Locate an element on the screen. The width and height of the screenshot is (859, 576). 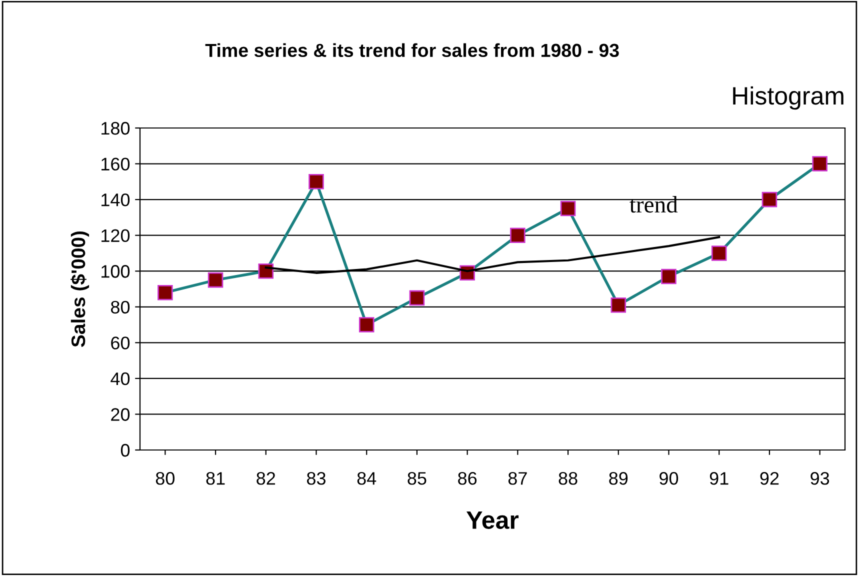
y-tick-label: 40 is located at coordinates (120, 379).